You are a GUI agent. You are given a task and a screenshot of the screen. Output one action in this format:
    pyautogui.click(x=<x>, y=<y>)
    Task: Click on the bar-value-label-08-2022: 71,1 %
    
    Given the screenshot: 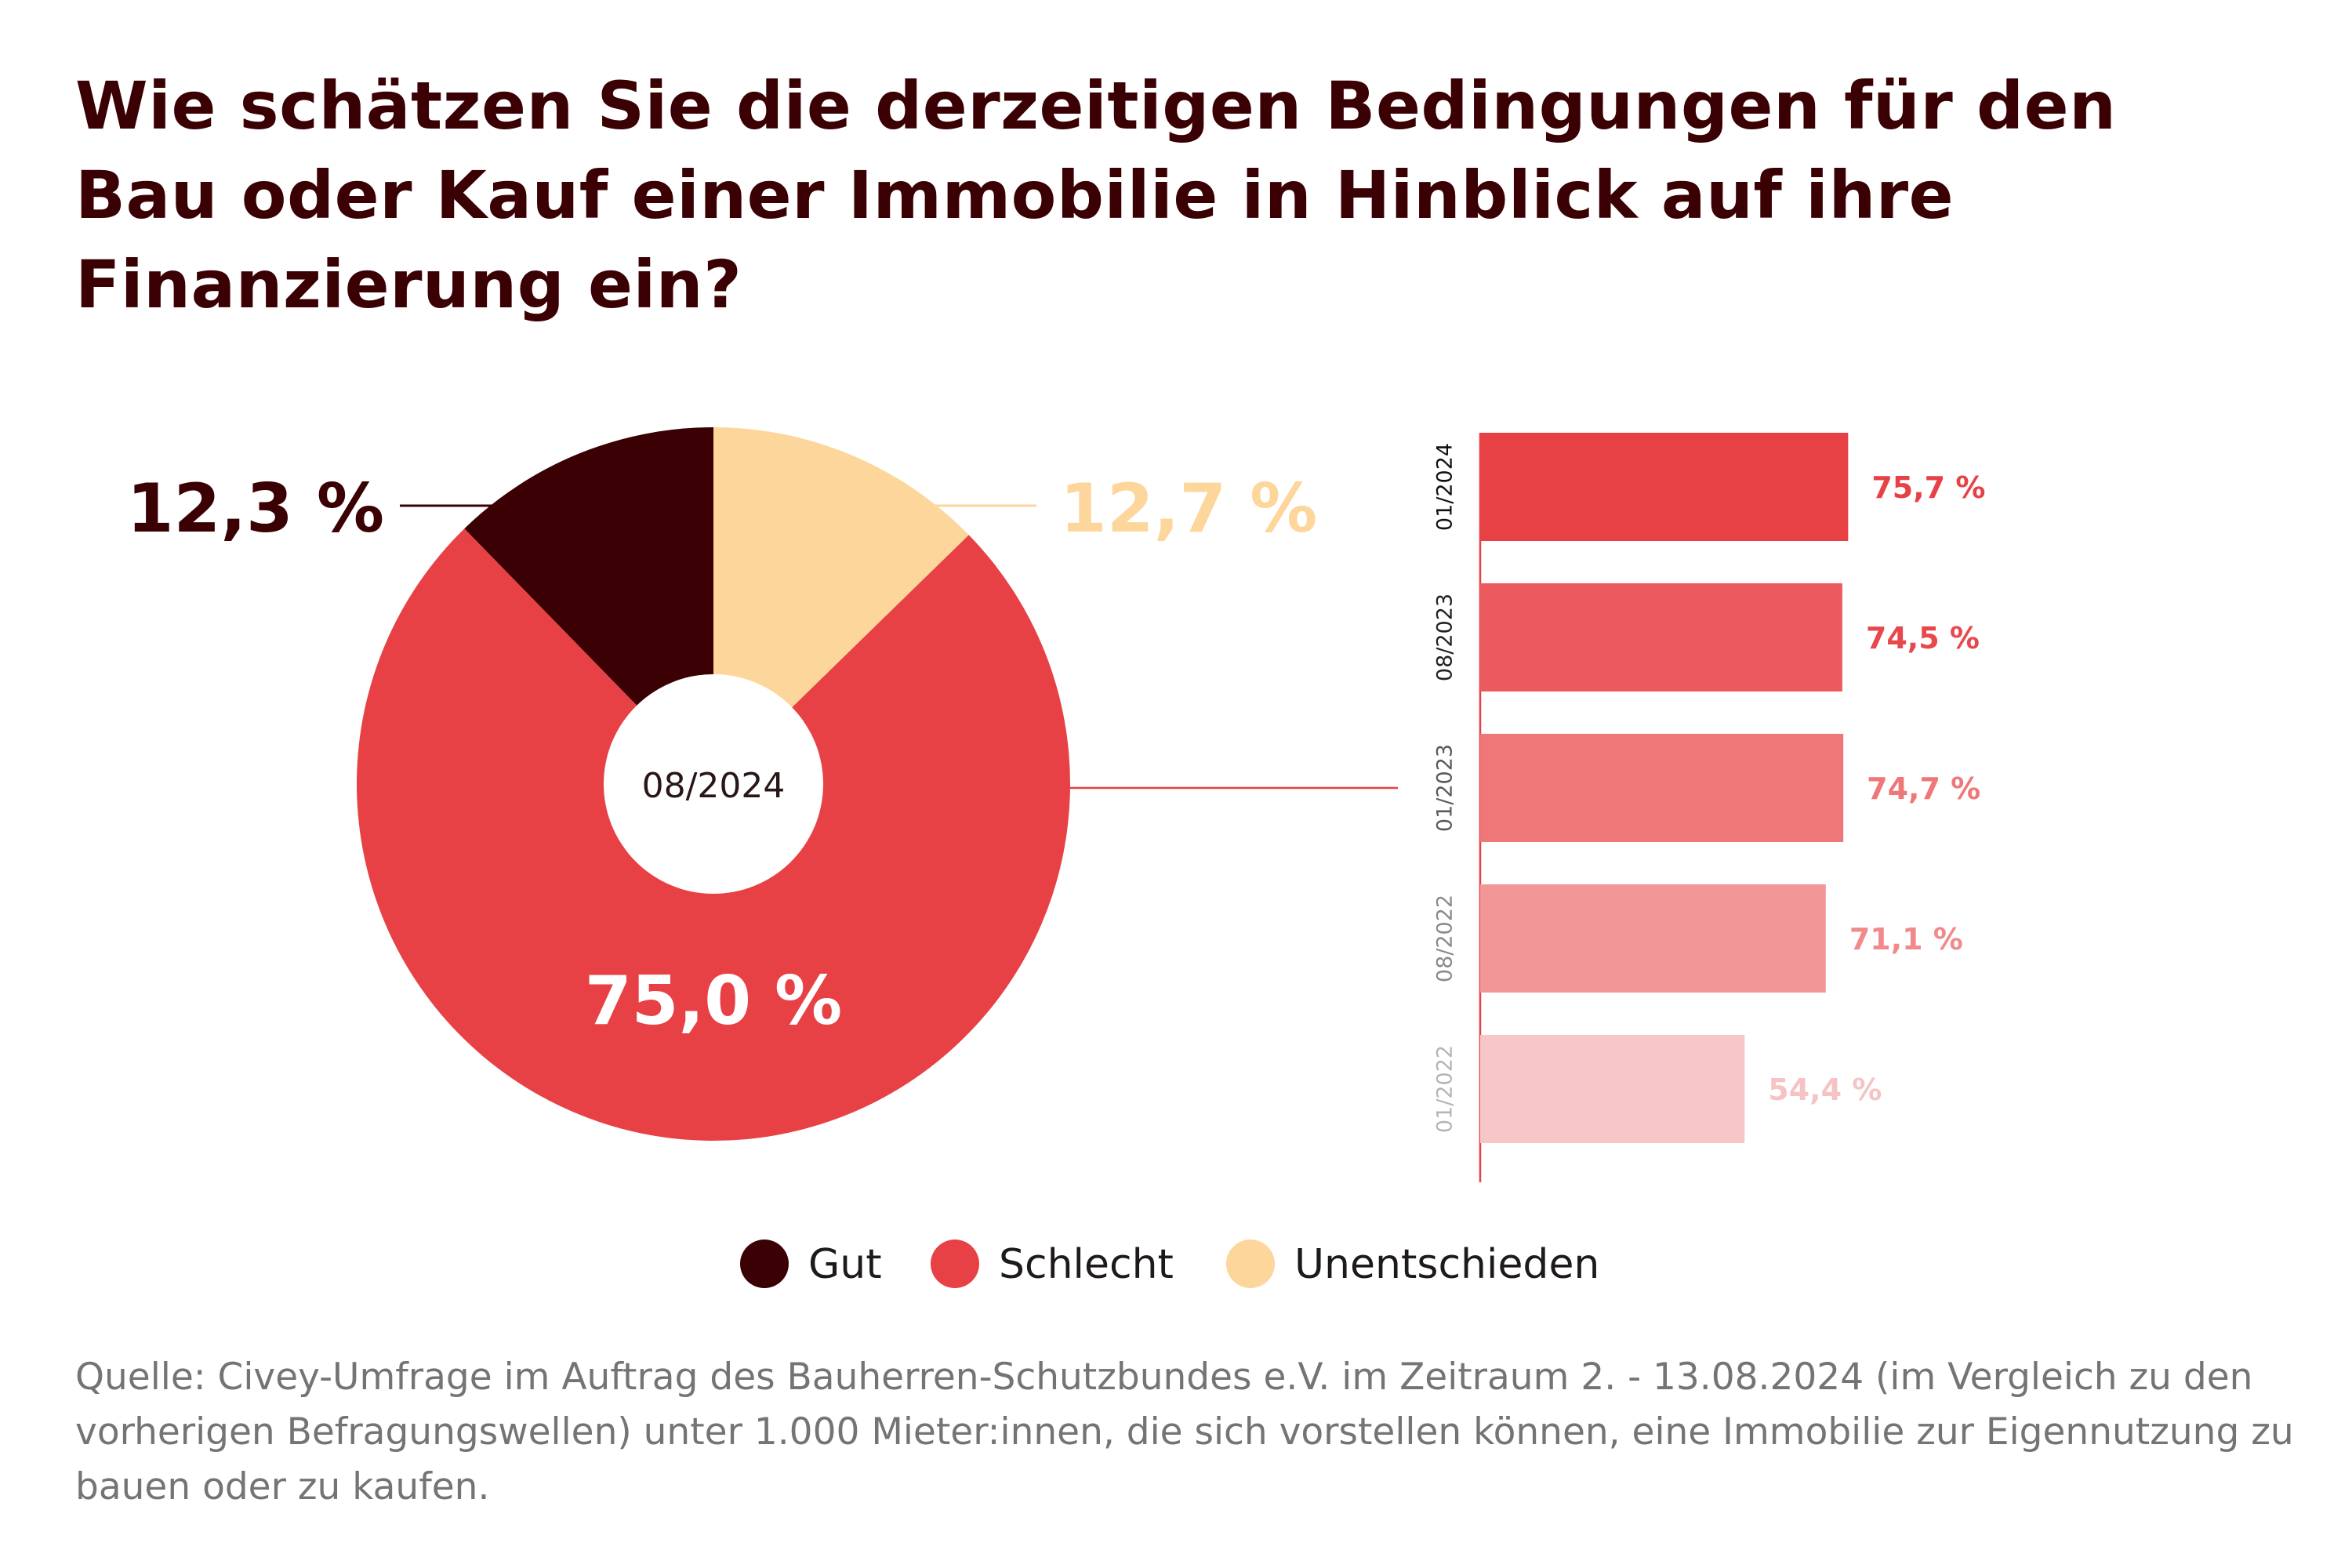 What is the action you would take?
    pyautogui.click(x=1906, y=939)
    